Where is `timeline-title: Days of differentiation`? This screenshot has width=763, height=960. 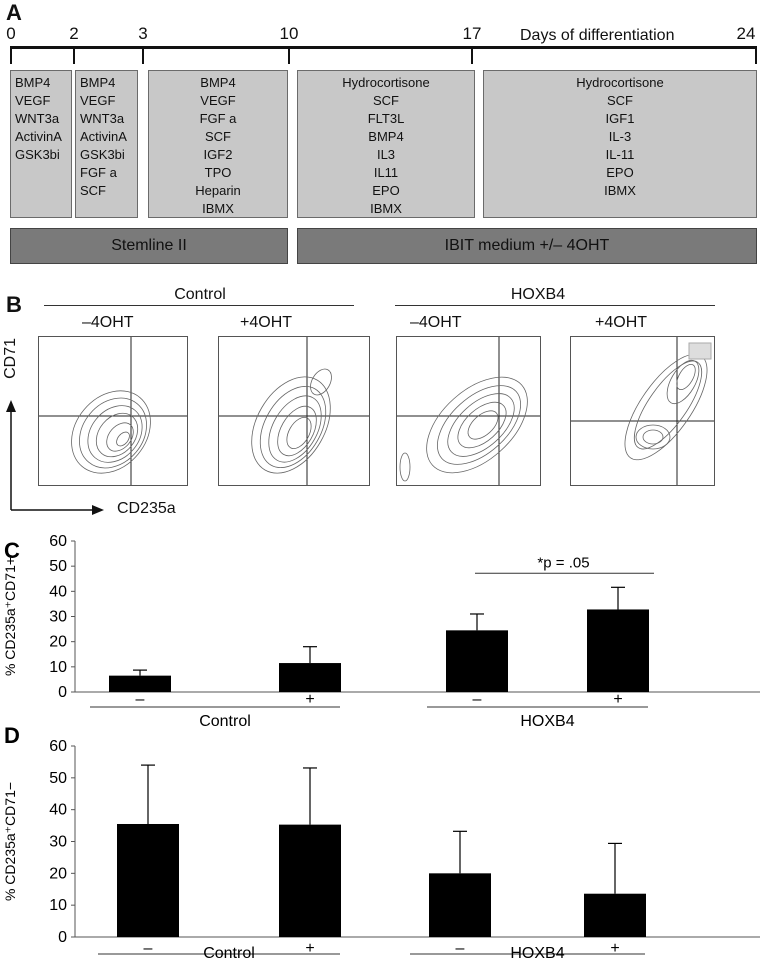 timeline-title: Days of differentiation is located at coordinates (597, 35).